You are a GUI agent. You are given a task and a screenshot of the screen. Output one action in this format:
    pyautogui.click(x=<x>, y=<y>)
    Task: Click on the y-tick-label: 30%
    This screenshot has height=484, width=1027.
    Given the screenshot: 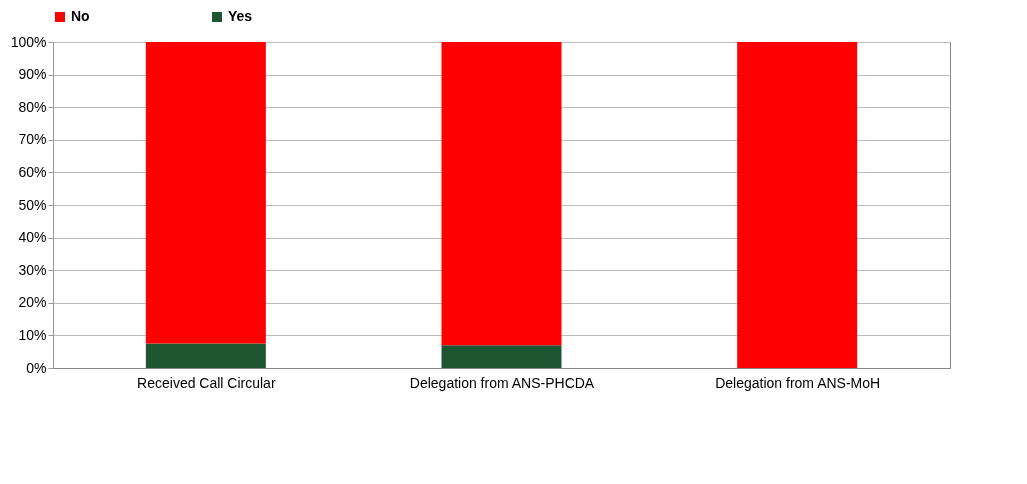 What is the action you would take?
    pyautogui.click(x=32, y=269)
    